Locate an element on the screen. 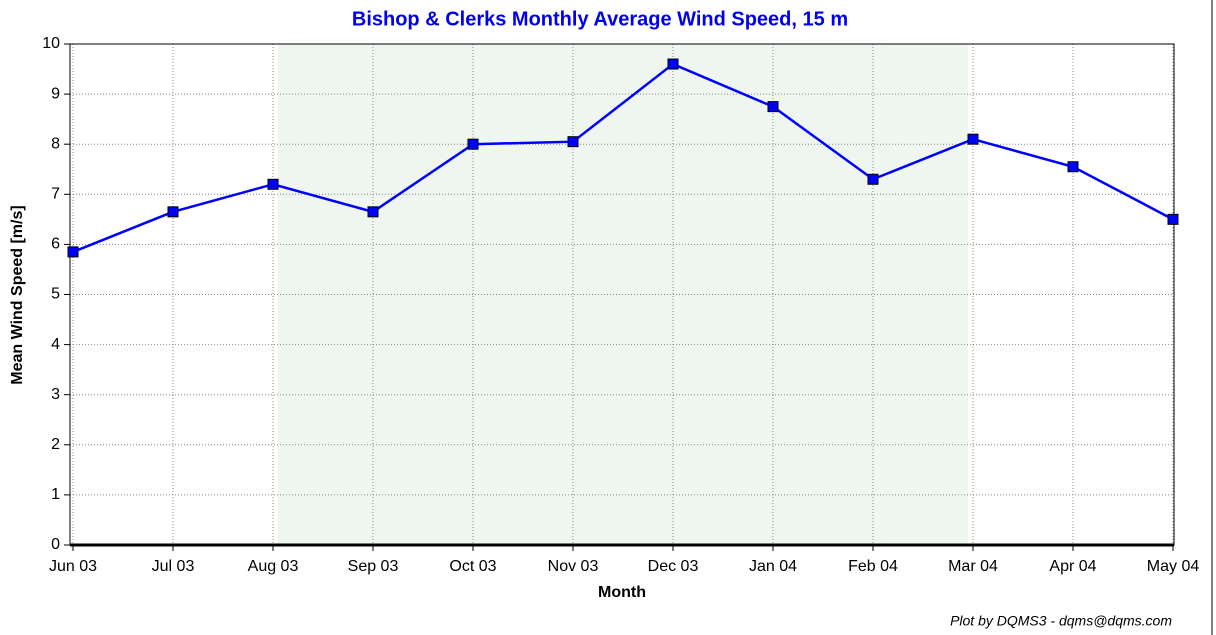 The width and height of the screenshot is (1216, 635). x-tick-label: Apr 04 is located at coordinates (1072, 566).